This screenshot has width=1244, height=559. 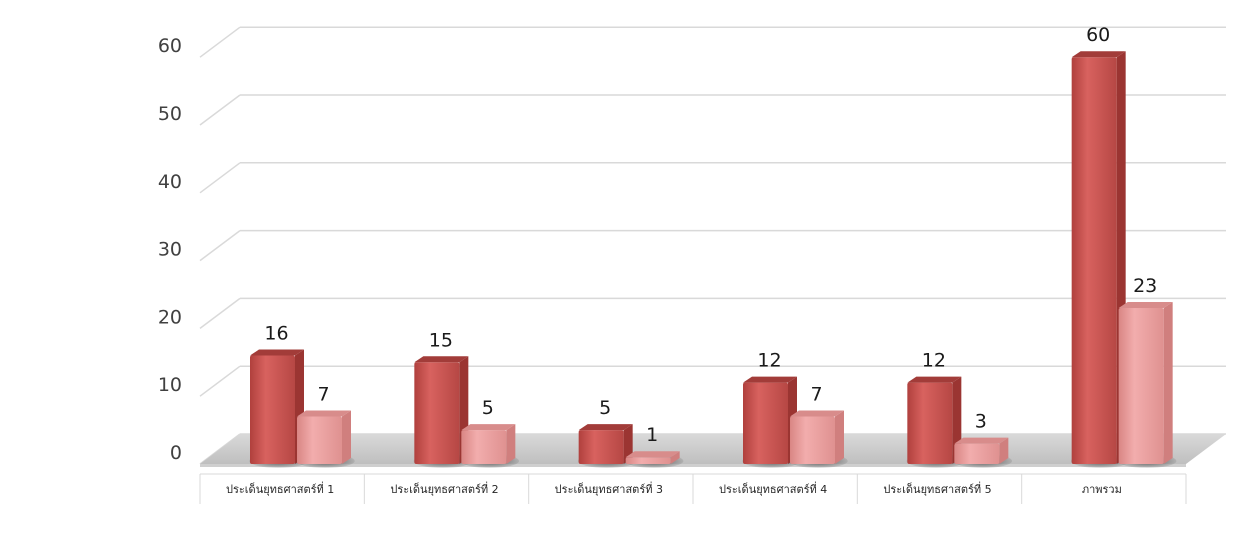 What do you see at coordinates (1145, 286) in the screenshot?
I see `value-label-6-2: 23` at bounding box center [1145, 286].